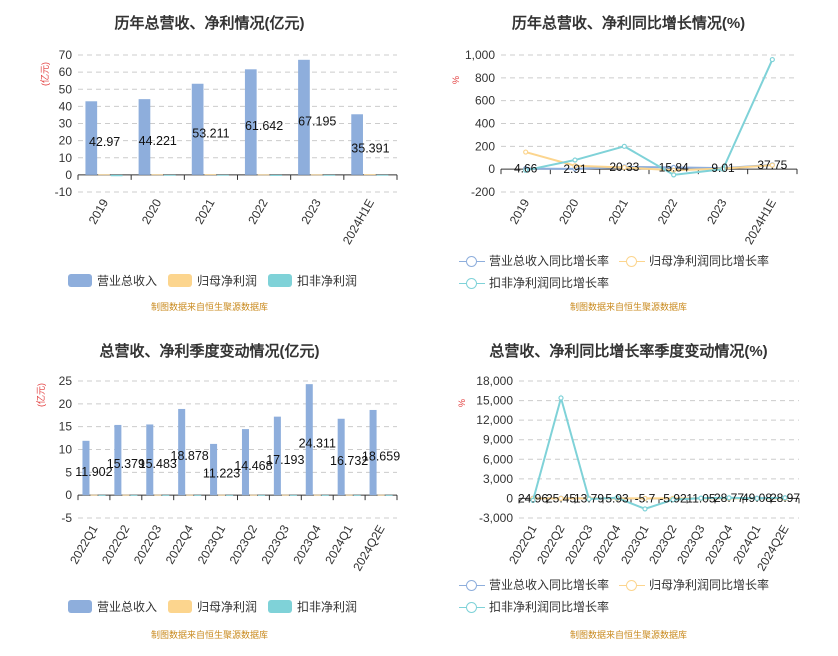 This screenshot has width=838, height=656. I want to click on legend-label: 归母净利润, so click(227, 281).